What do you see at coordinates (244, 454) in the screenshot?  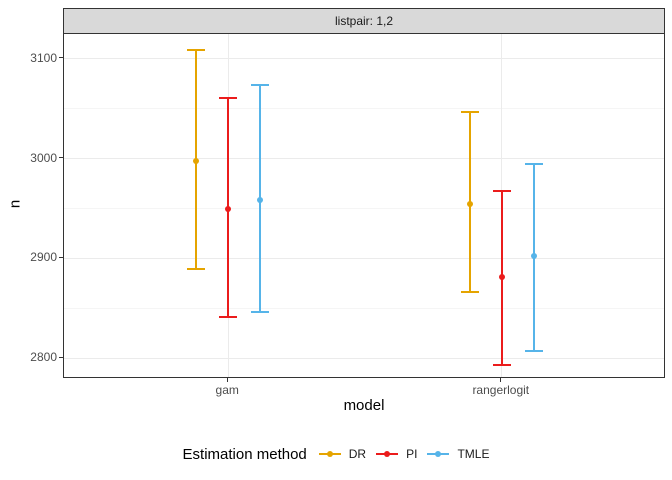 I see `legend-title: Estimation method` at bounding box center [244, 454].